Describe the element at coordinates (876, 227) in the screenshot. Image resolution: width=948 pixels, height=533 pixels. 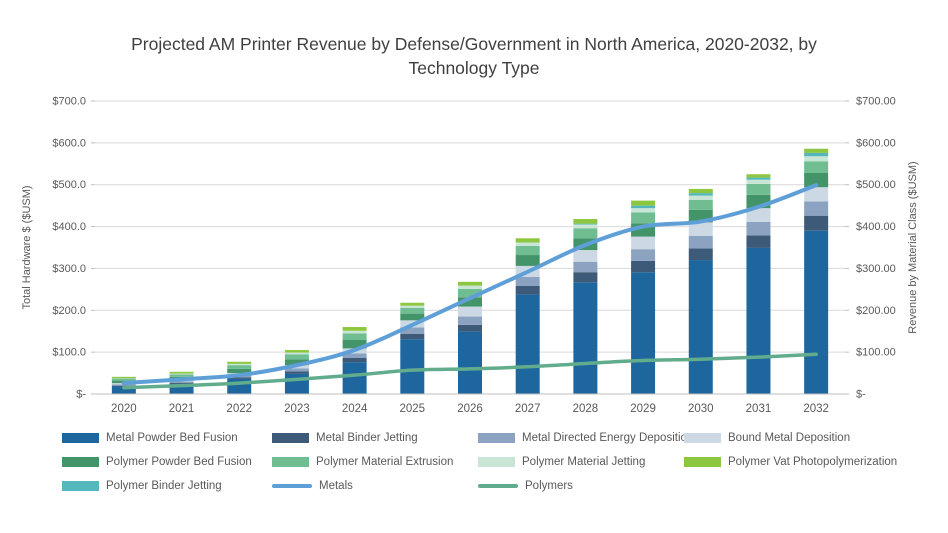
I see `right-axis-tick-label: $400.00` at that location.